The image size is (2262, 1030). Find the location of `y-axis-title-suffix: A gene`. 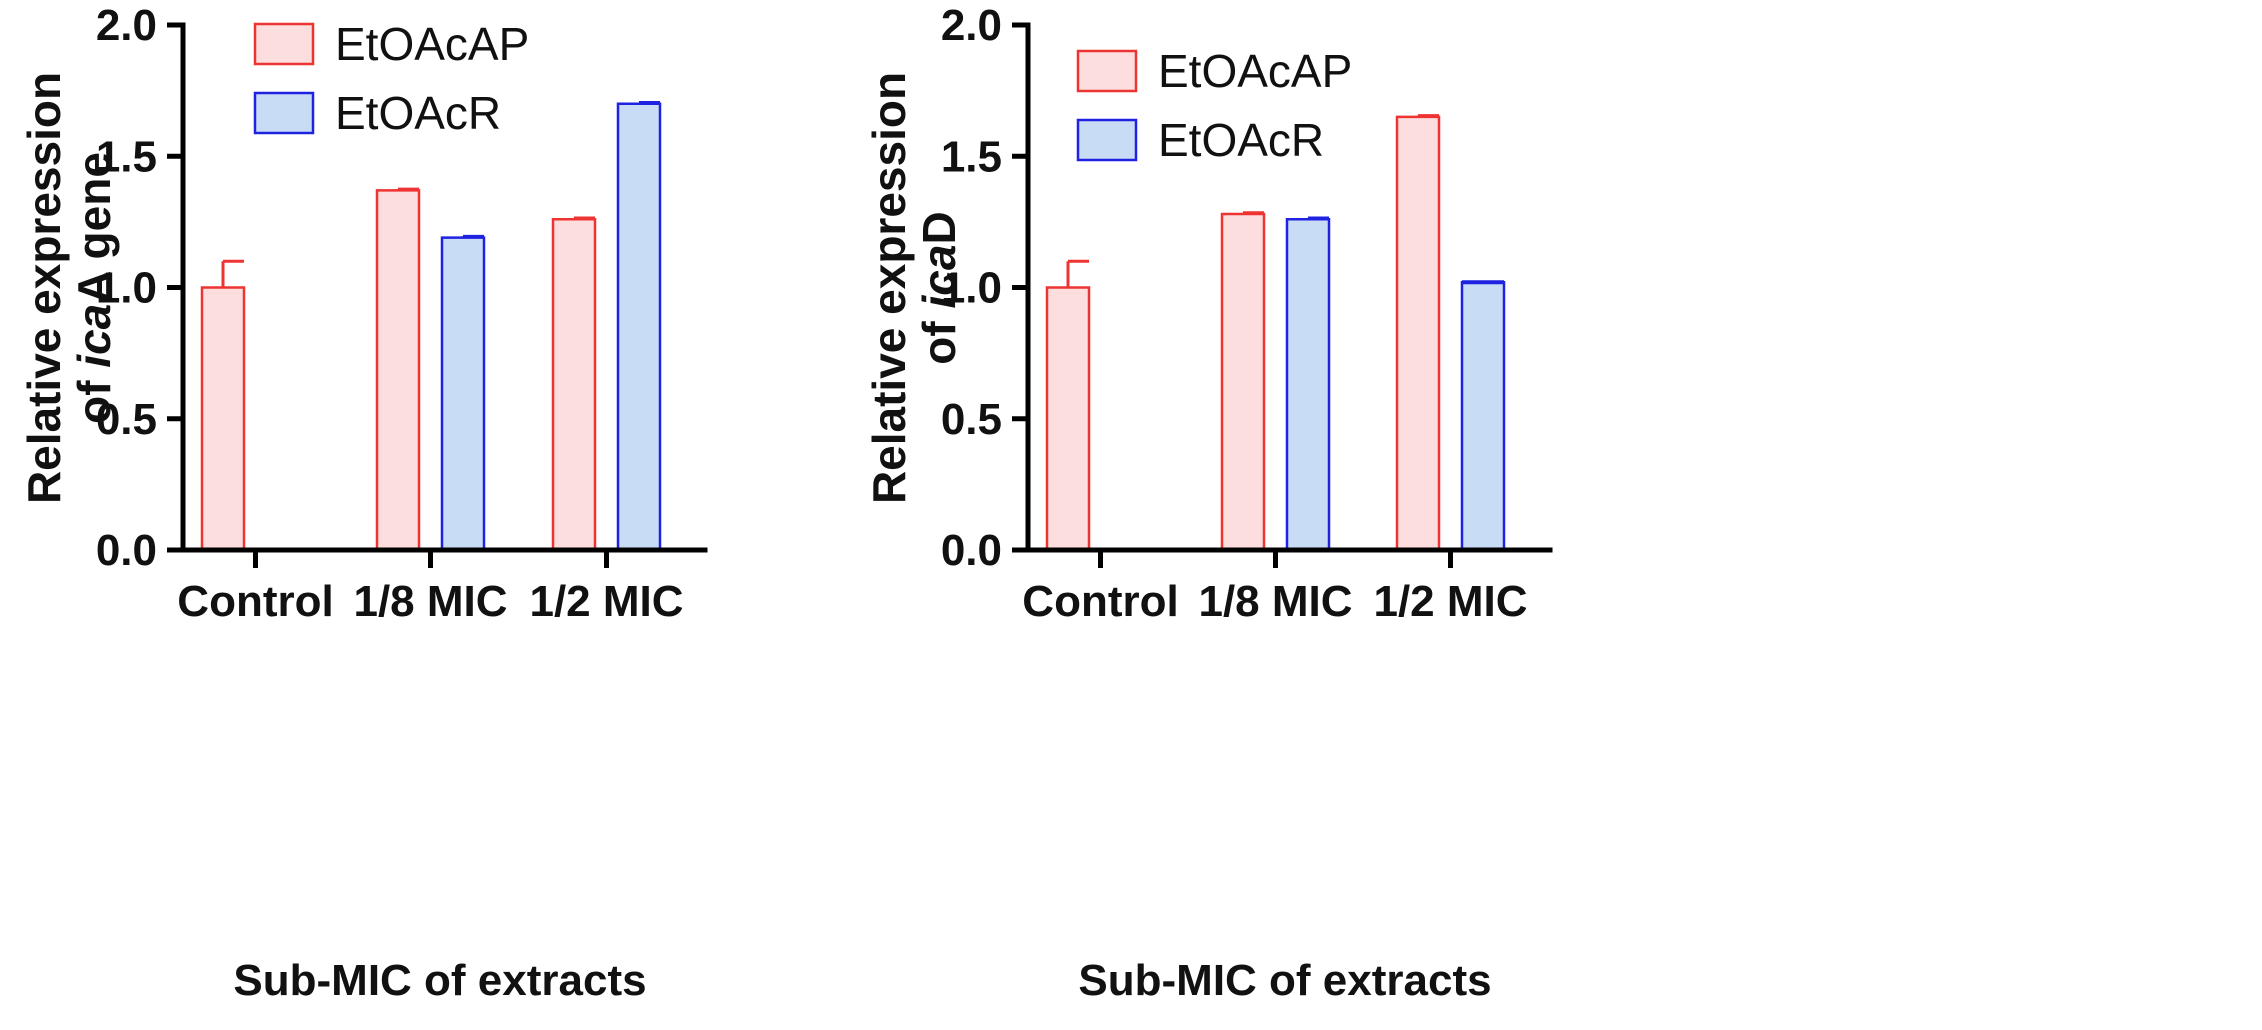

y-axis-title-suffix: A gene is located at coordinates (94, 228).